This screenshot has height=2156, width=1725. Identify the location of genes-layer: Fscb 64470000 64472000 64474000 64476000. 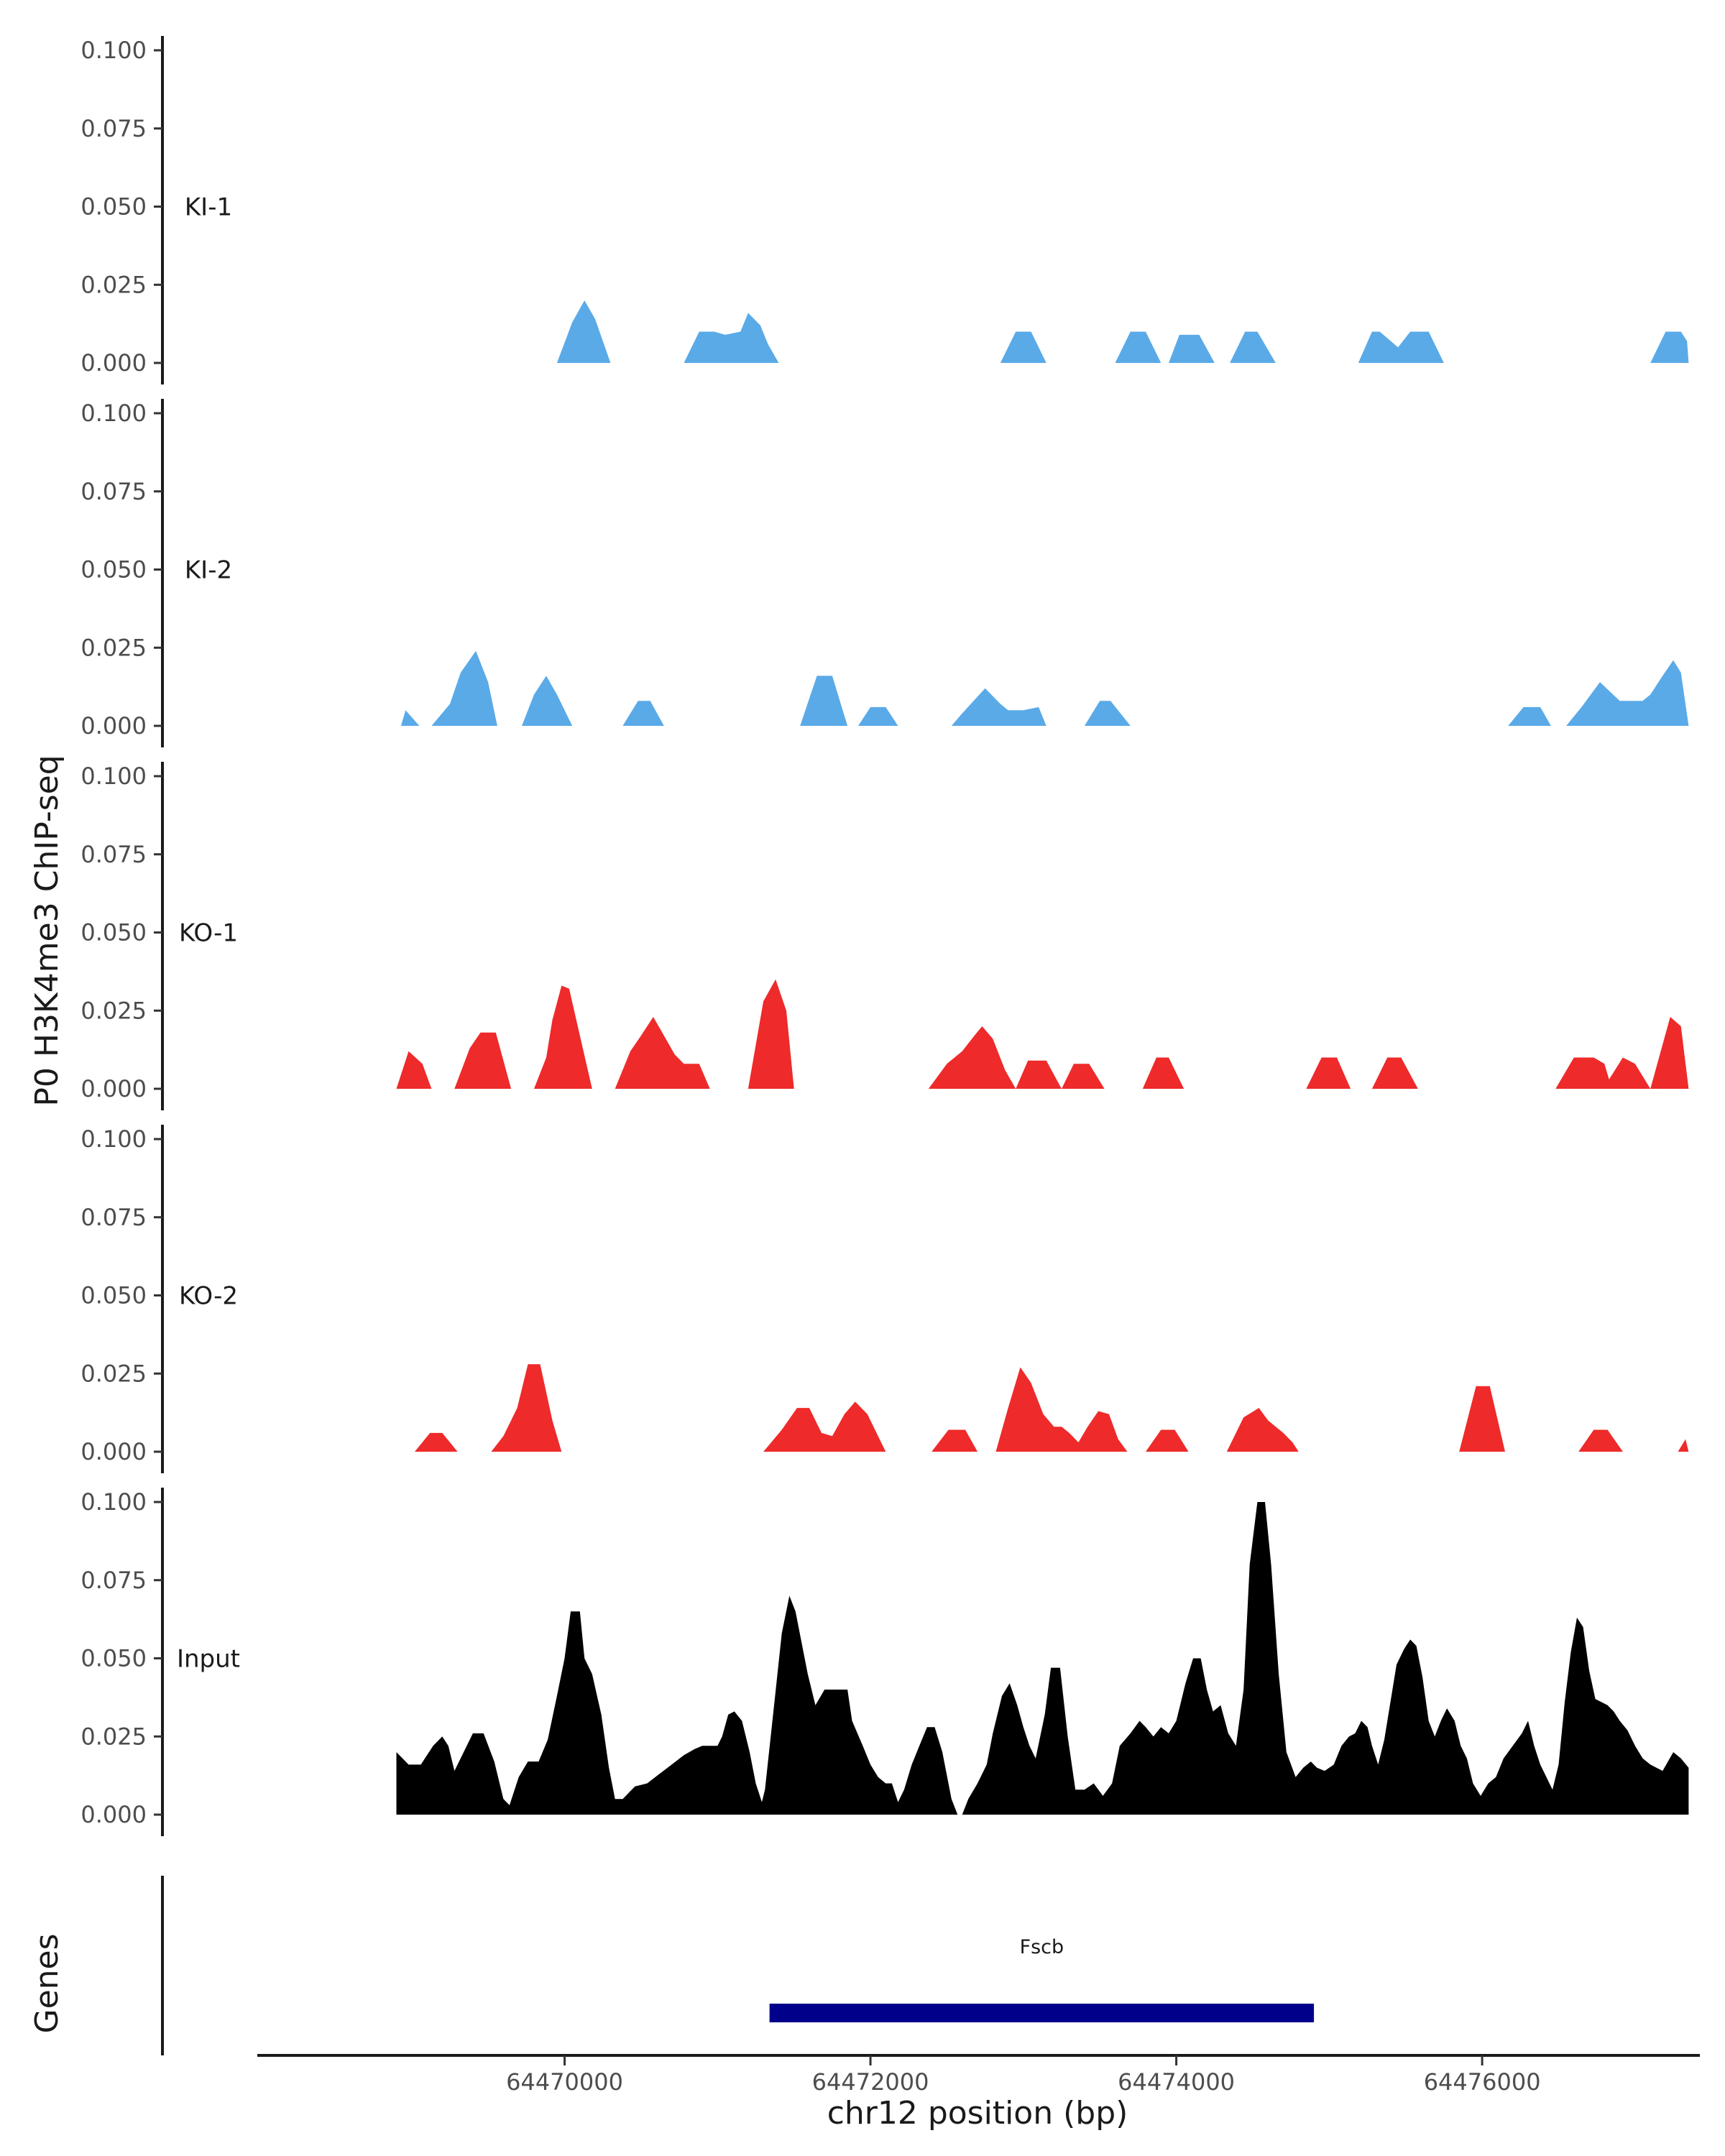
(930, 1986).